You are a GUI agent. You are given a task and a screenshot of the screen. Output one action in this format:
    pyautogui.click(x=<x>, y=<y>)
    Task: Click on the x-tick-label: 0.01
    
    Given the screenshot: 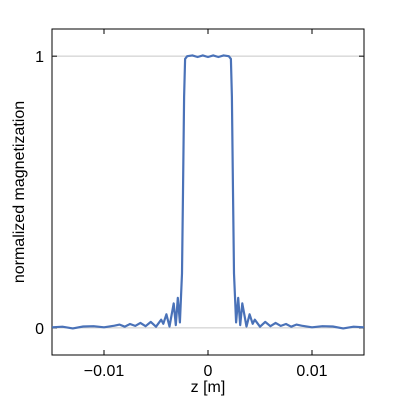 What is the action you would take?
    pyautogui.click(x=311, y=371)
    